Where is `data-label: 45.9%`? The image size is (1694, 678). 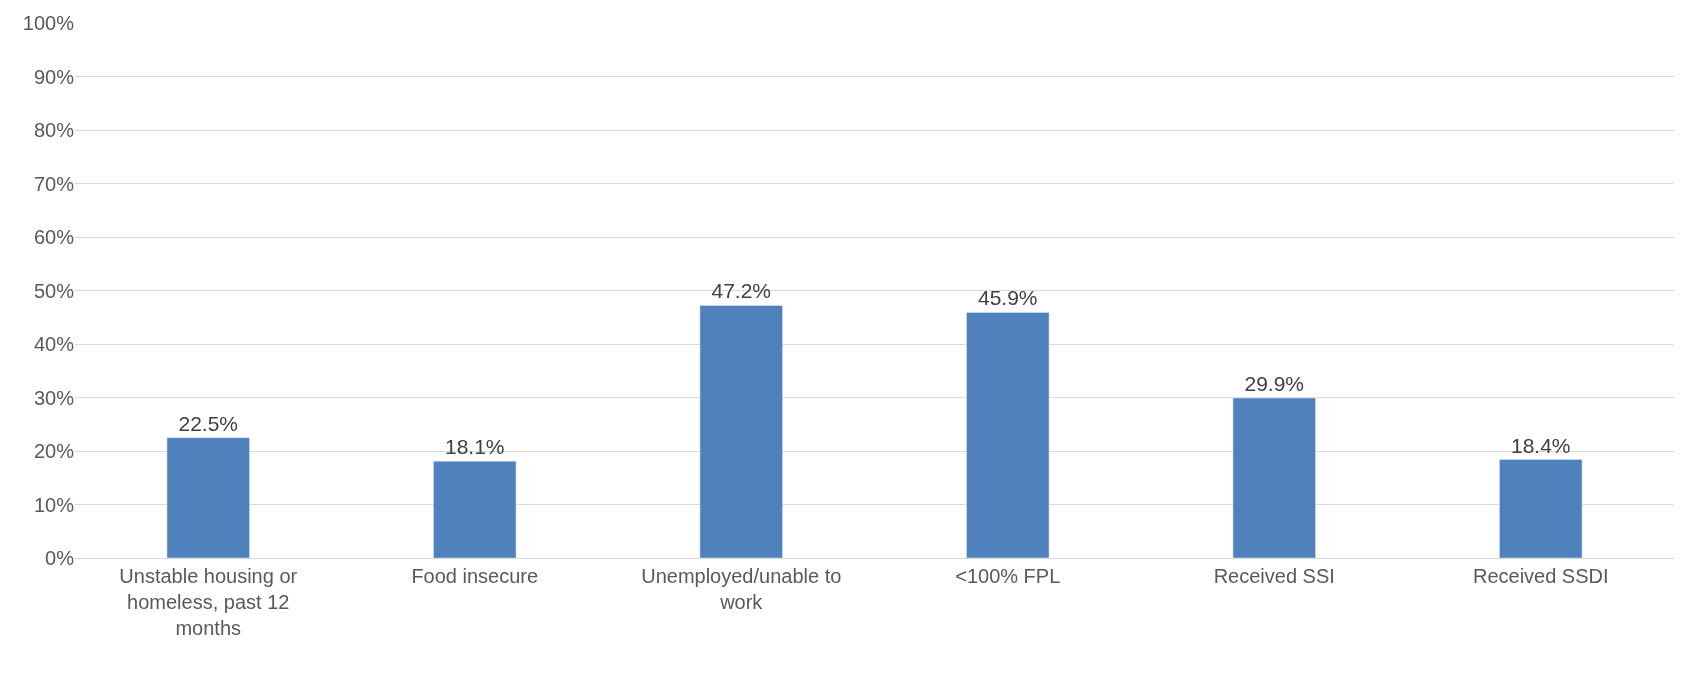
data-label: 45.9% is located at coordinates (1007, 298).